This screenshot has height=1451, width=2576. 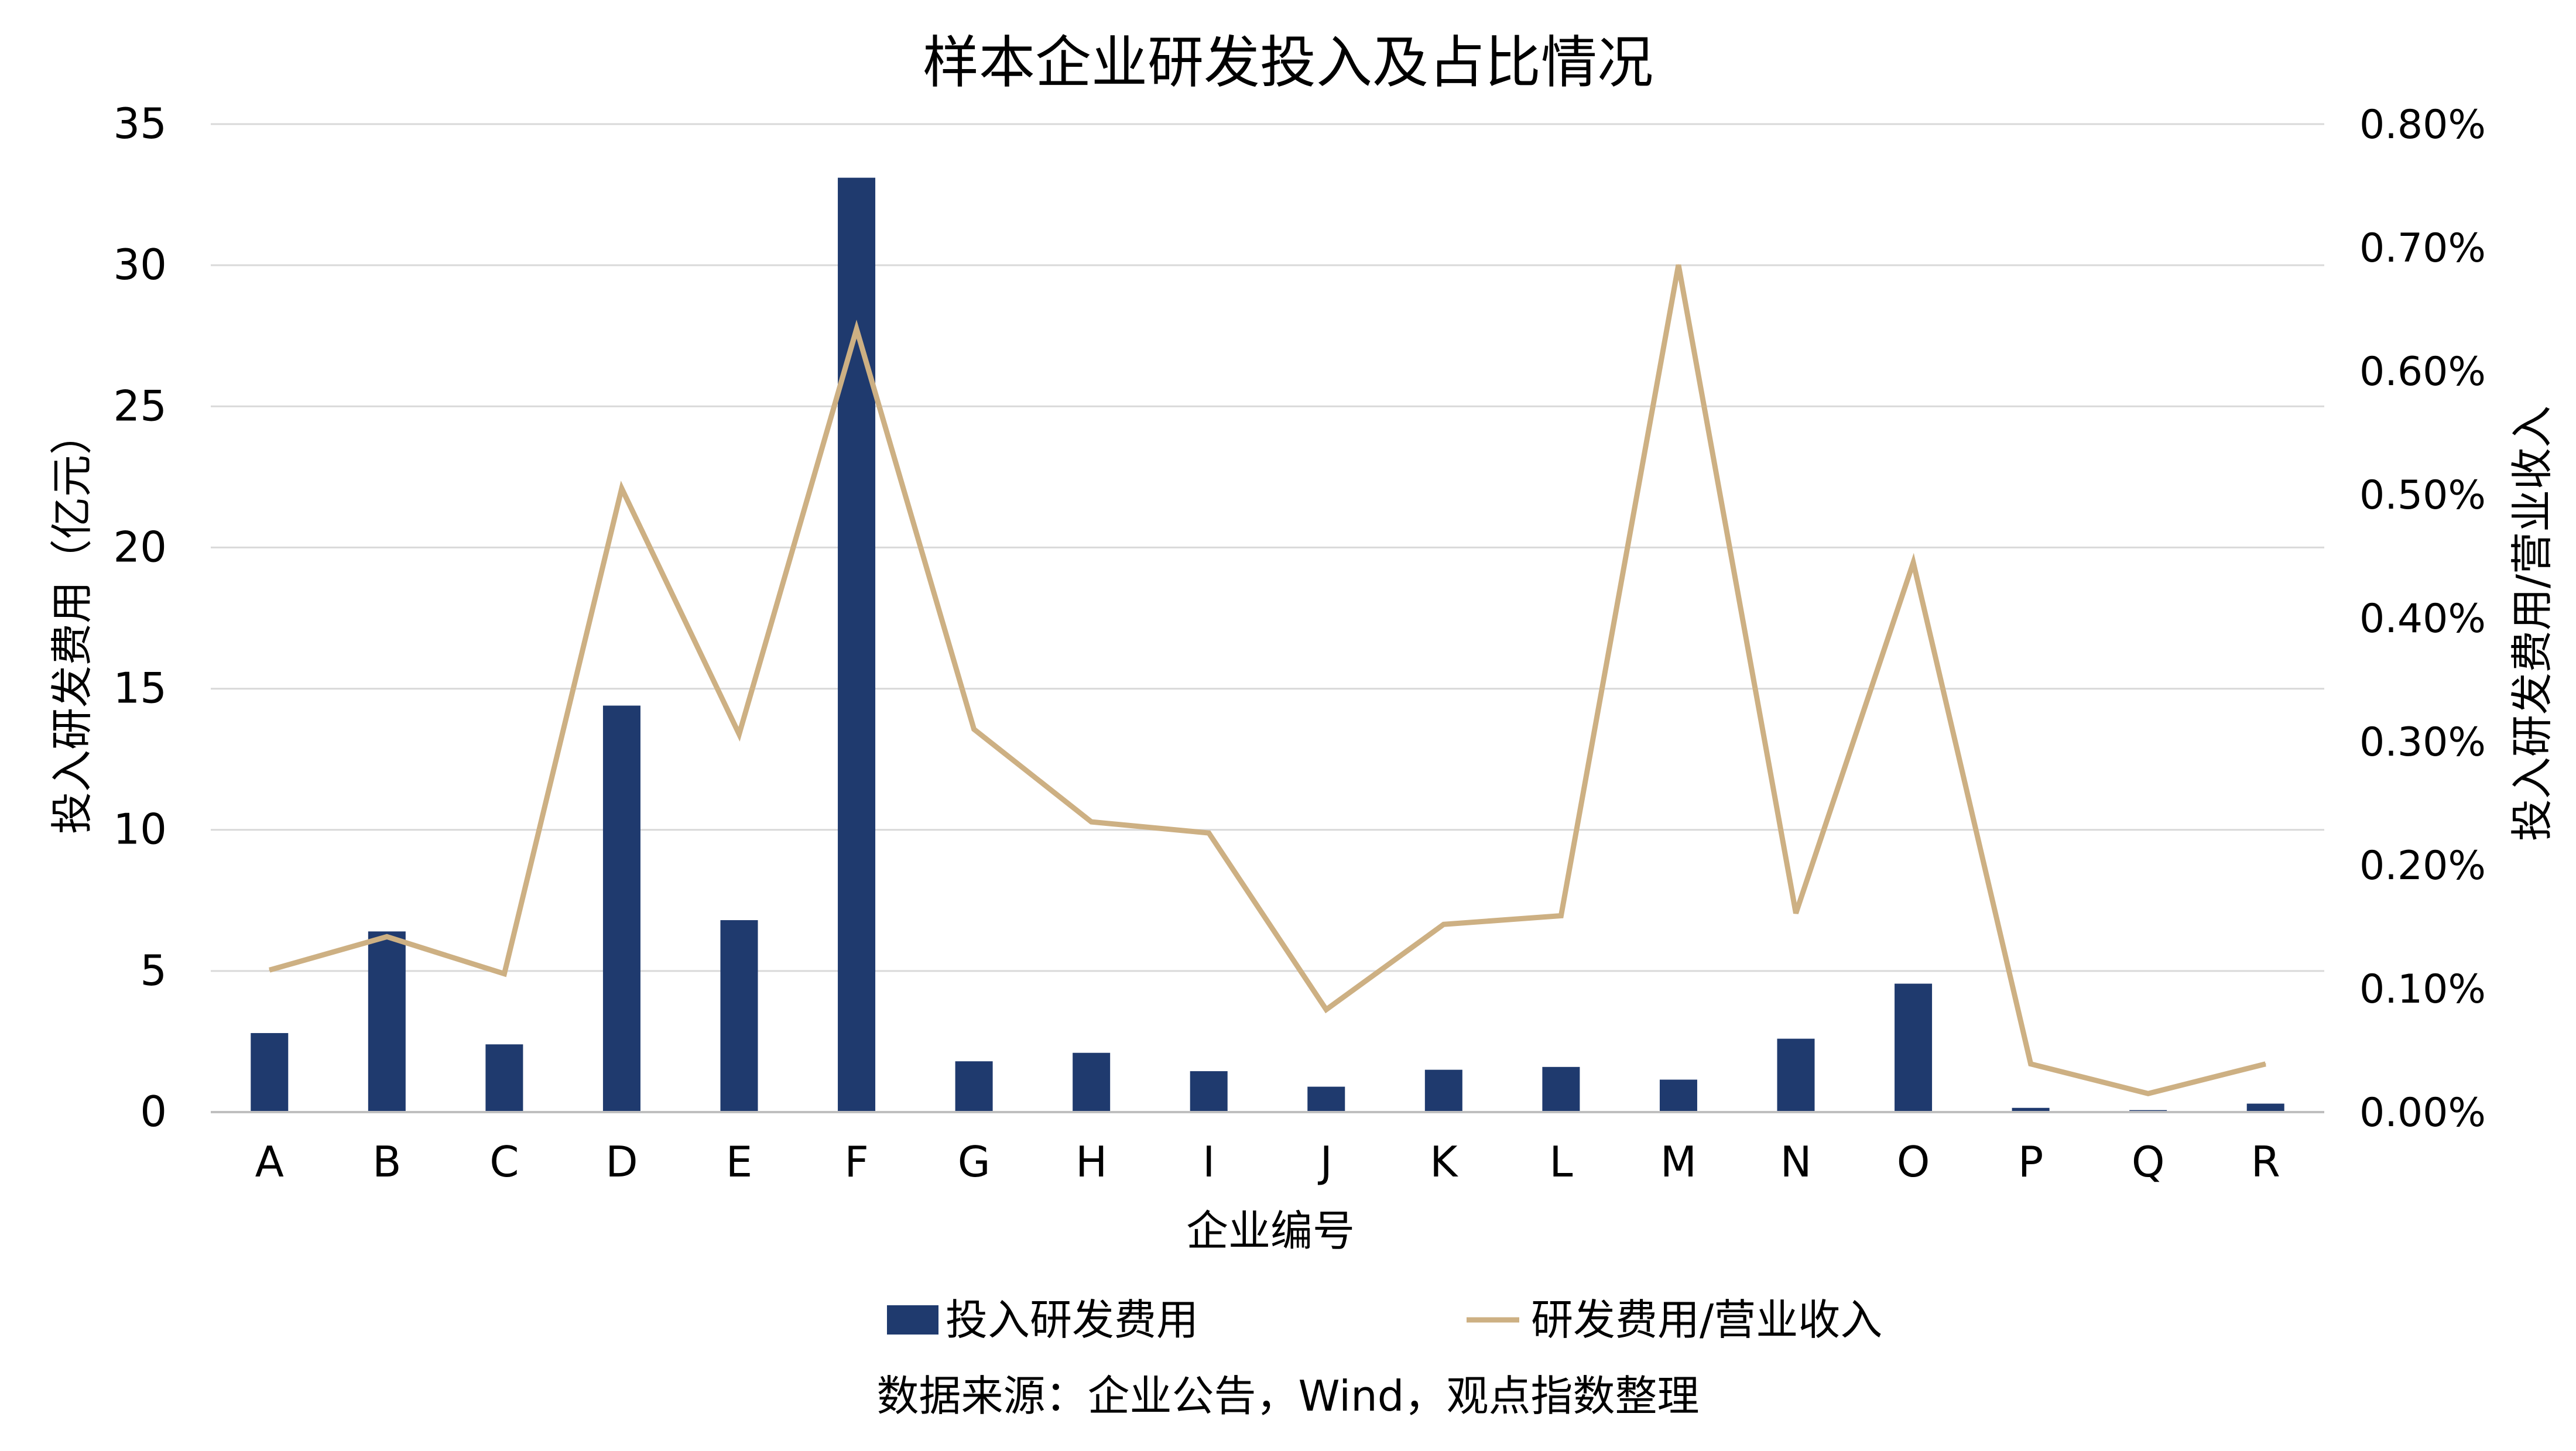 I want to click on x-axis-label: 企业编号, so click(x=1270, y=1231).